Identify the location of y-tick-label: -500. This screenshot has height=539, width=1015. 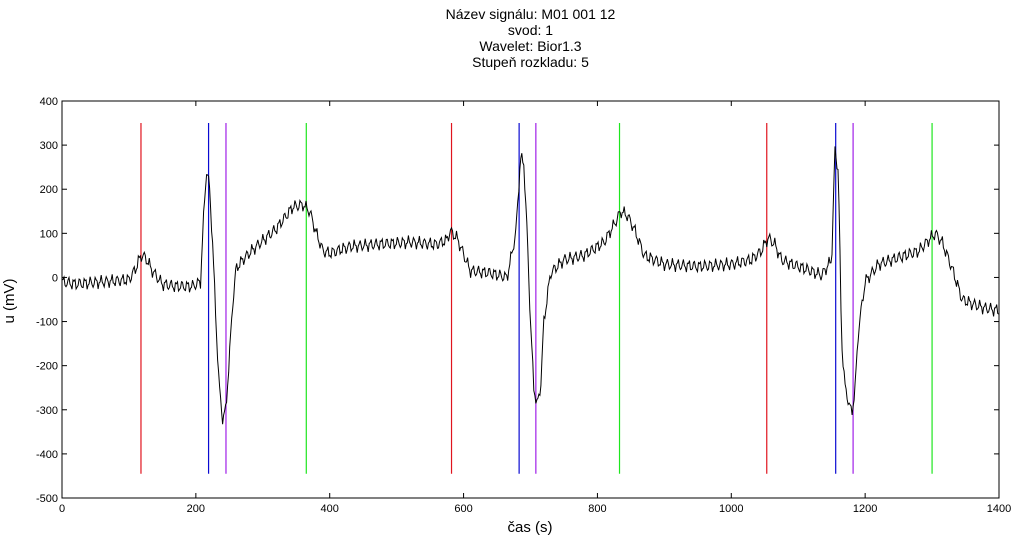
(47, 499).